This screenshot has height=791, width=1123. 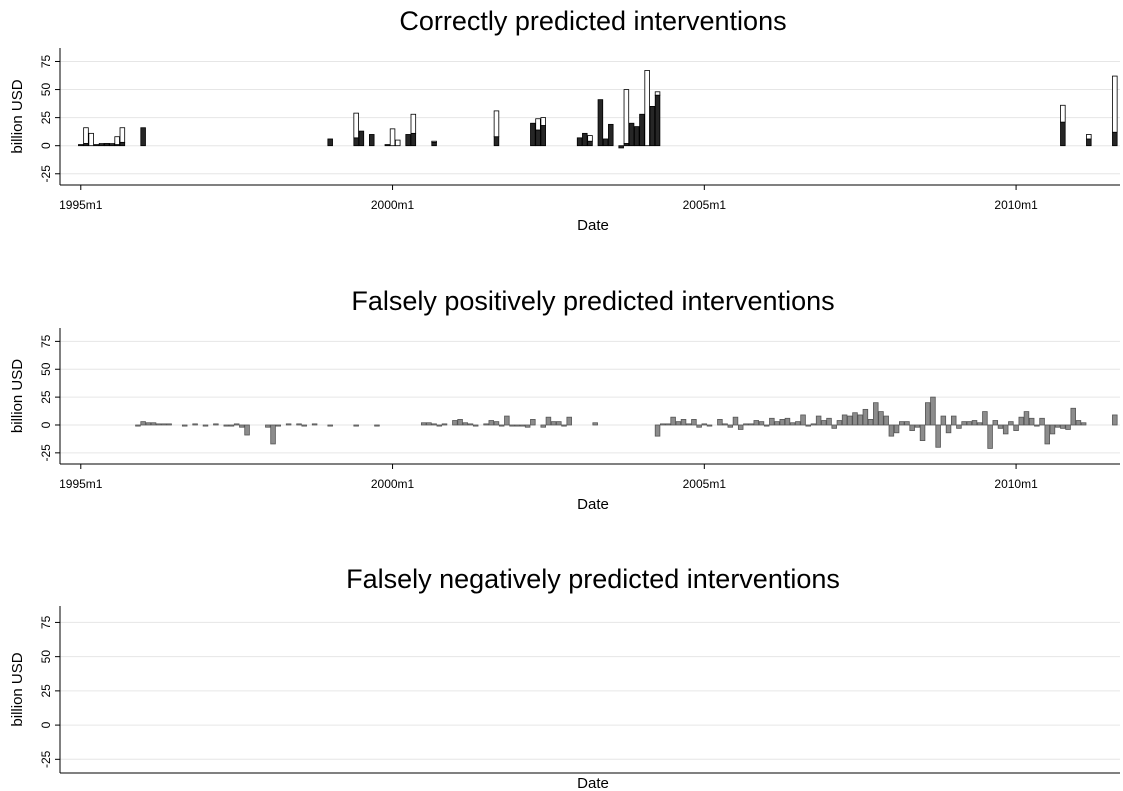 What do you see at coordinates (393, 205) in the screenshot?
I see `x-tick-label: 2000m1` at bounding box center [393, 205].